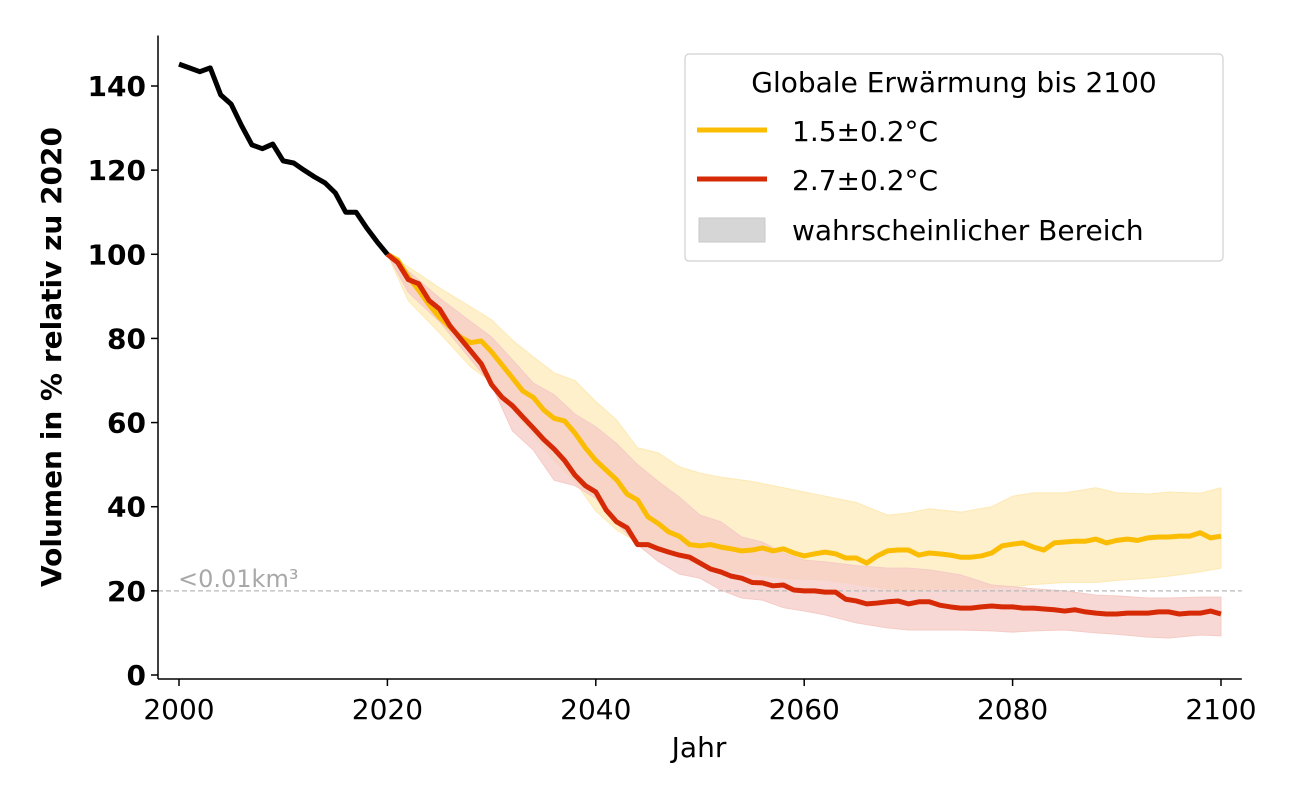 The height and width of the screenshot is (800, 1300). What do you see at coordinates (117, 86) in the screenshot?
I see `y-tick-label: 140` at bounding box center [117, 86].